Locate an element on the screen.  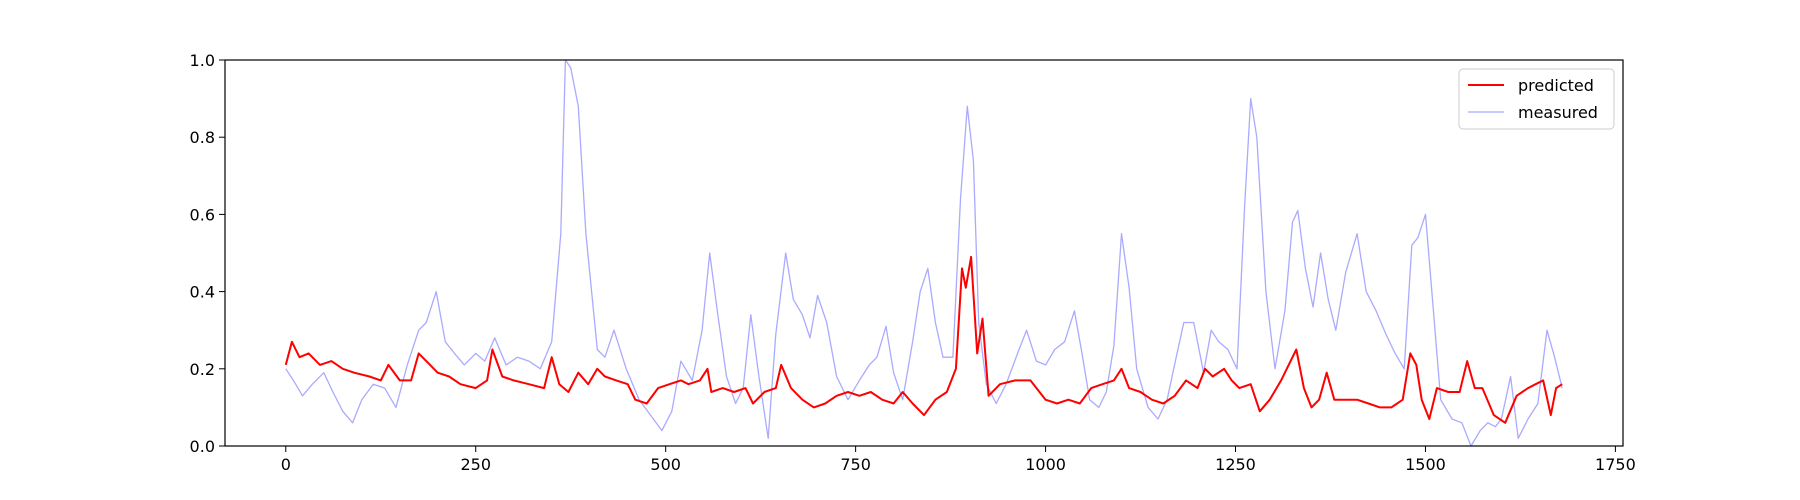
x-tick-label: 0 is located at coordinates (286, 464).